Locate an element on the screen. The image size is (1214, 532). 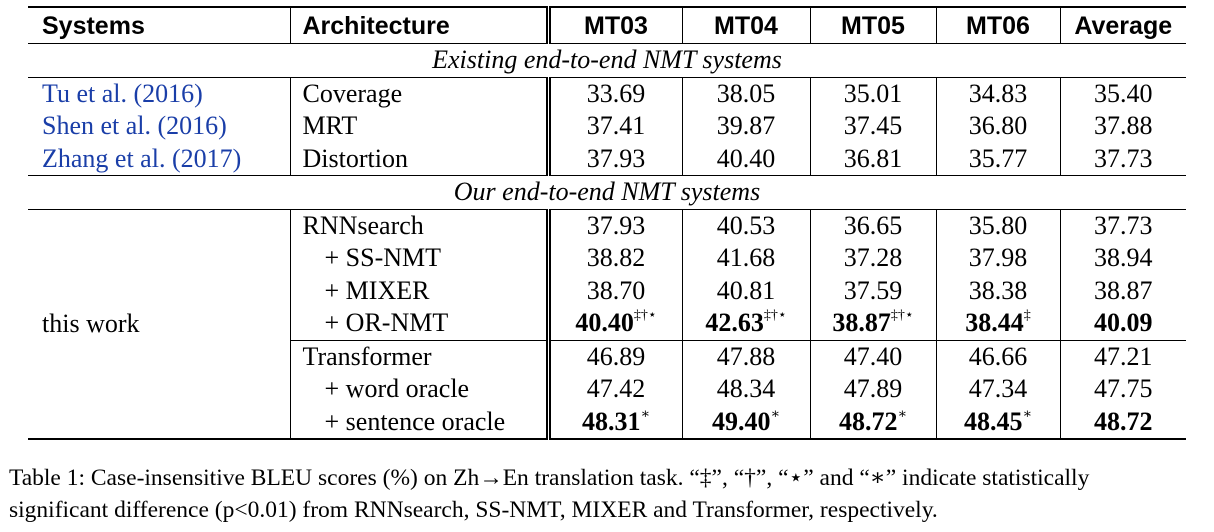
score-cell: 38.87 is located at coordinates (1122, 290).